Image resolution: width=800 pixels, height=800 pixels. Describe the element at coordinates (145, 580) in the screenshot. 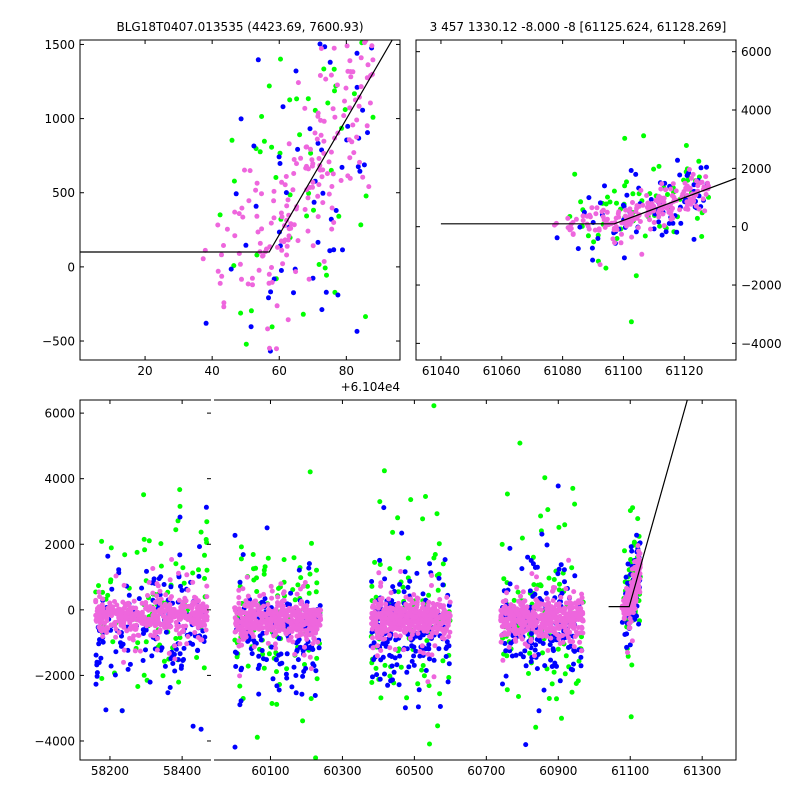

I see `axes-frame` at that location.